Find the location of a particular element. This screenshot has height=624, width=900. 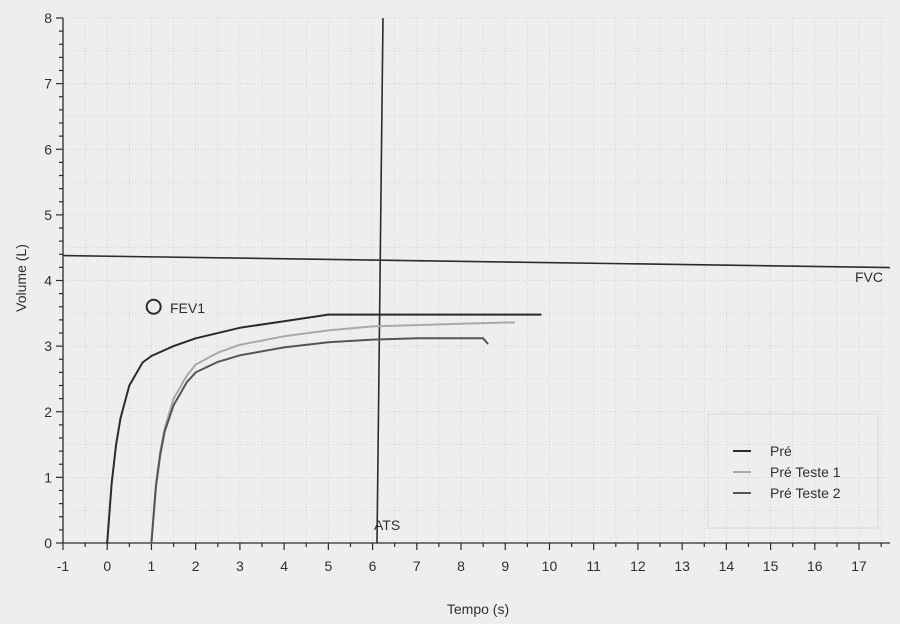

x-tick-label: 16 is located at coordinates (815, 566).